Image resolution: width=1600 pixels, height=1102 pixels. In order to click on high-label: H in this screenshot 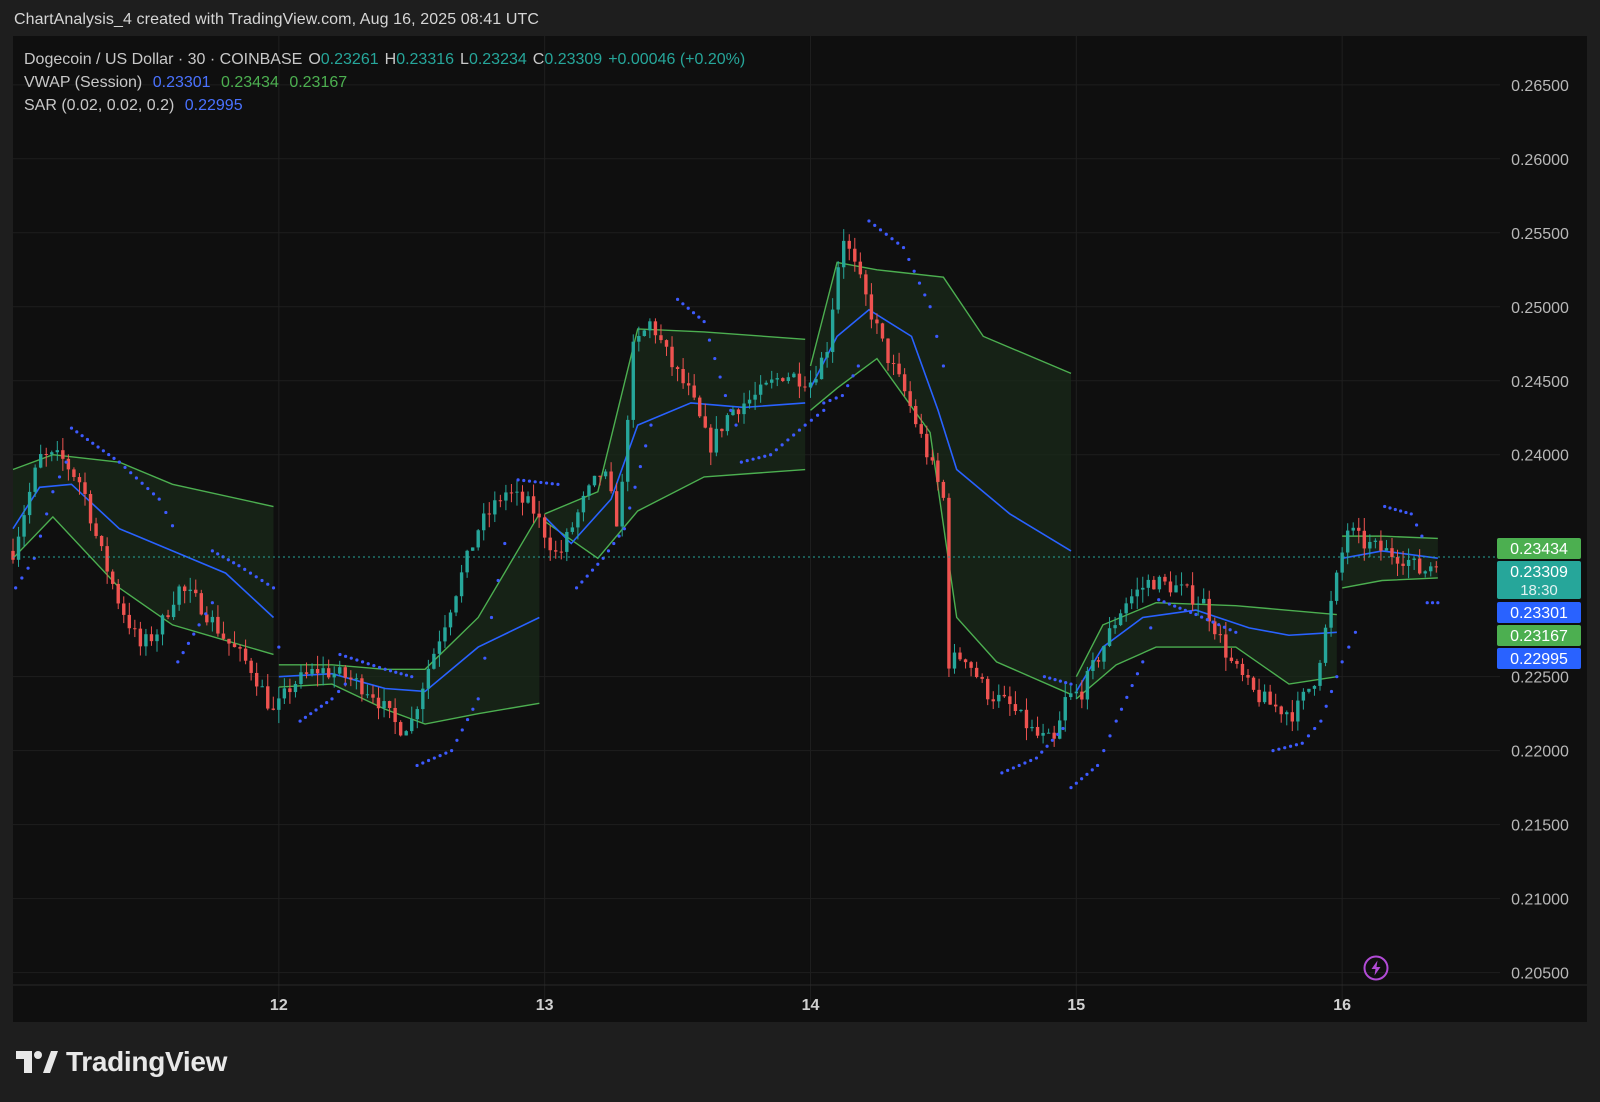, I will do `click(390, 59)`.